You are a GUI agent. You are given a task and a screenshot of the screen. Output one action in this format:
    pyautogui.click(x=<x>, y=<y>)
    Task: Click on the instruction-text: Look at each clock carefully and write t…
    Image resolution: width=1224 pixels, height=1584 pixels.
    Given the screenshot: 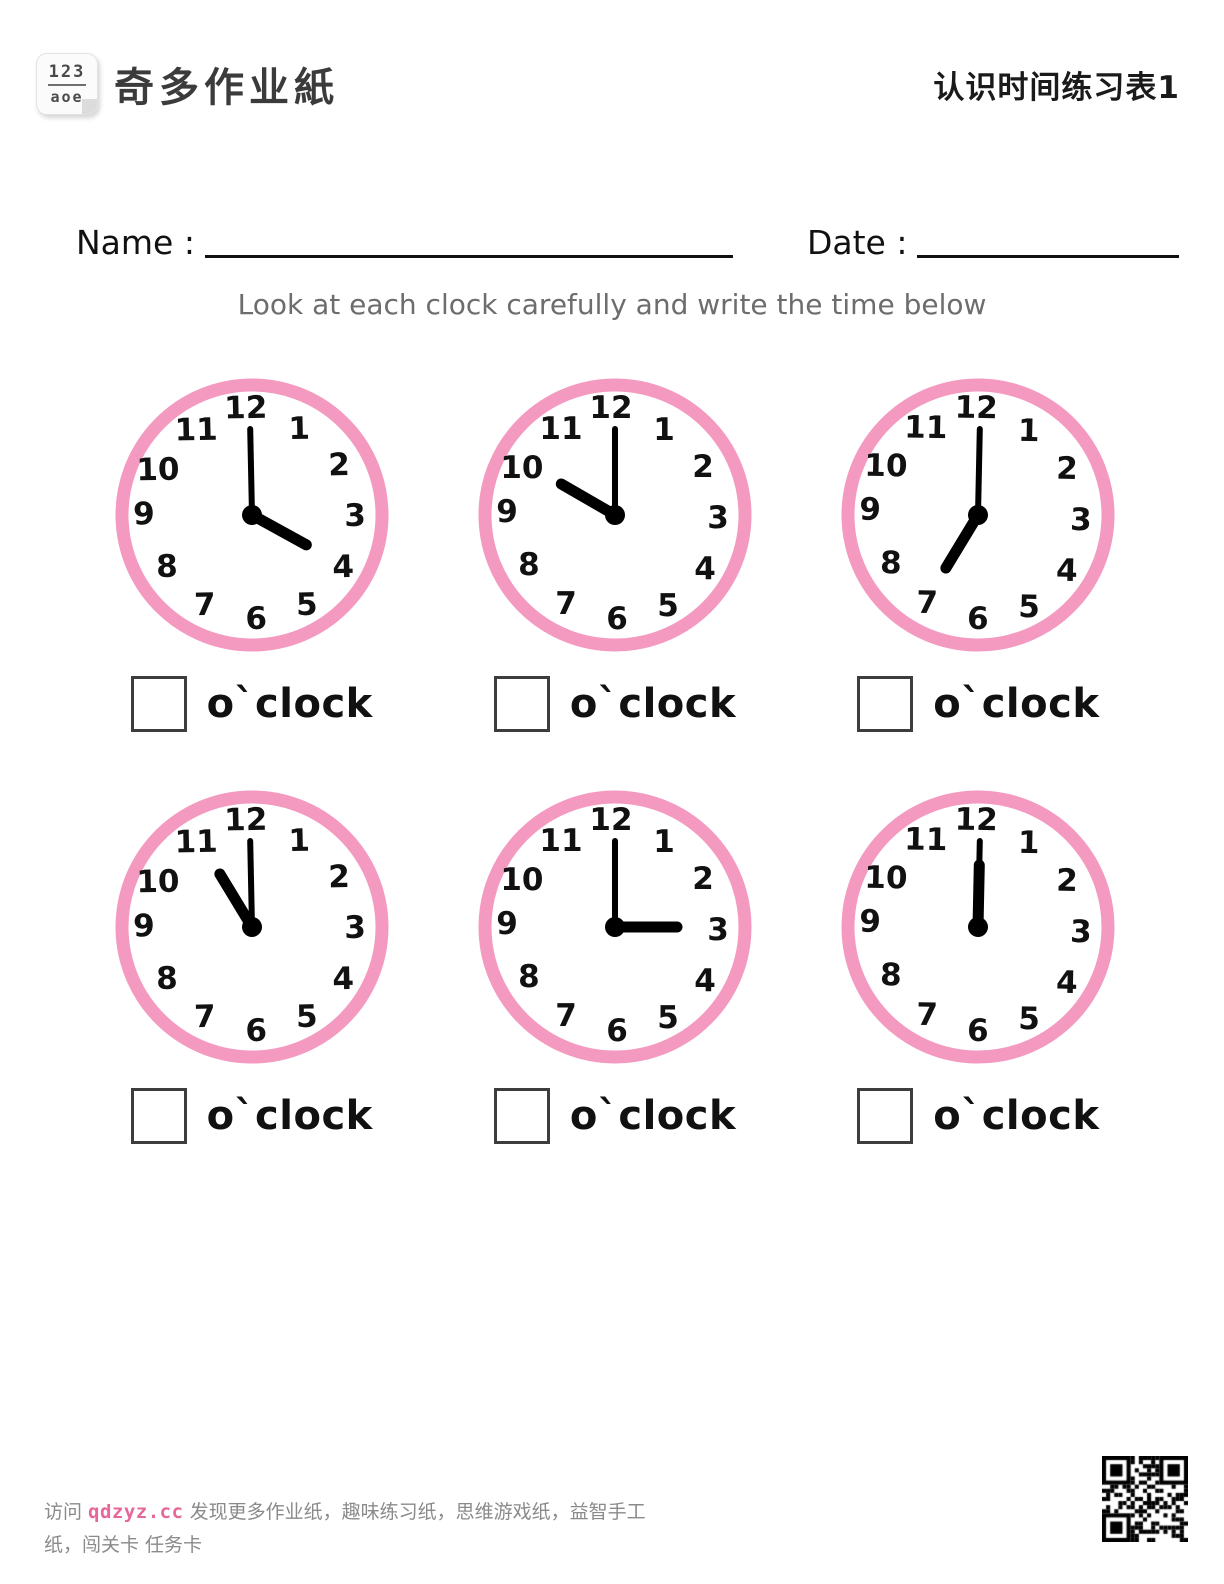 What is the action you would take?
    pyautogui.click(x=612, y=304)
    